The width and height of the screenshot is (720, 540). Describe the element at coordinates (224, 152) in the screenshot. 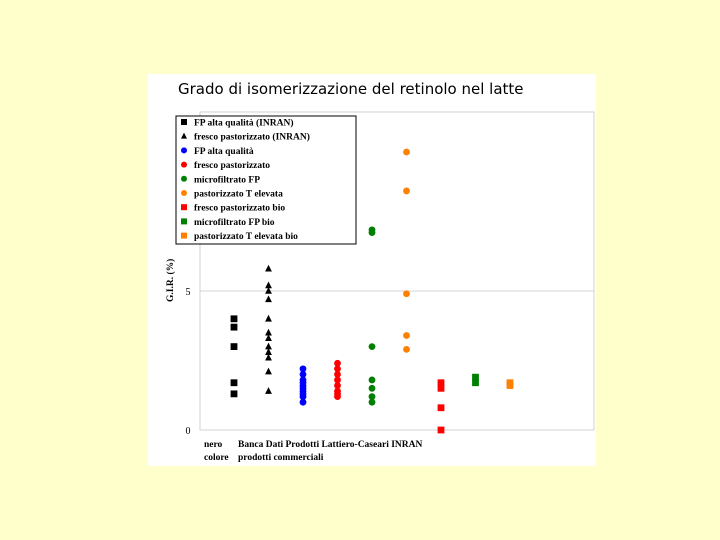

I see `legend-label-3: FP alta qualità` at that location.